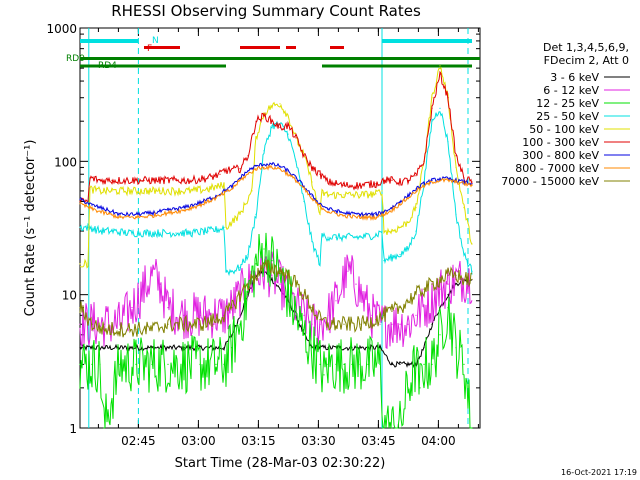 The image size is (640, 480). I want to click on x-tick-label: 02:45, so click(138, 441).